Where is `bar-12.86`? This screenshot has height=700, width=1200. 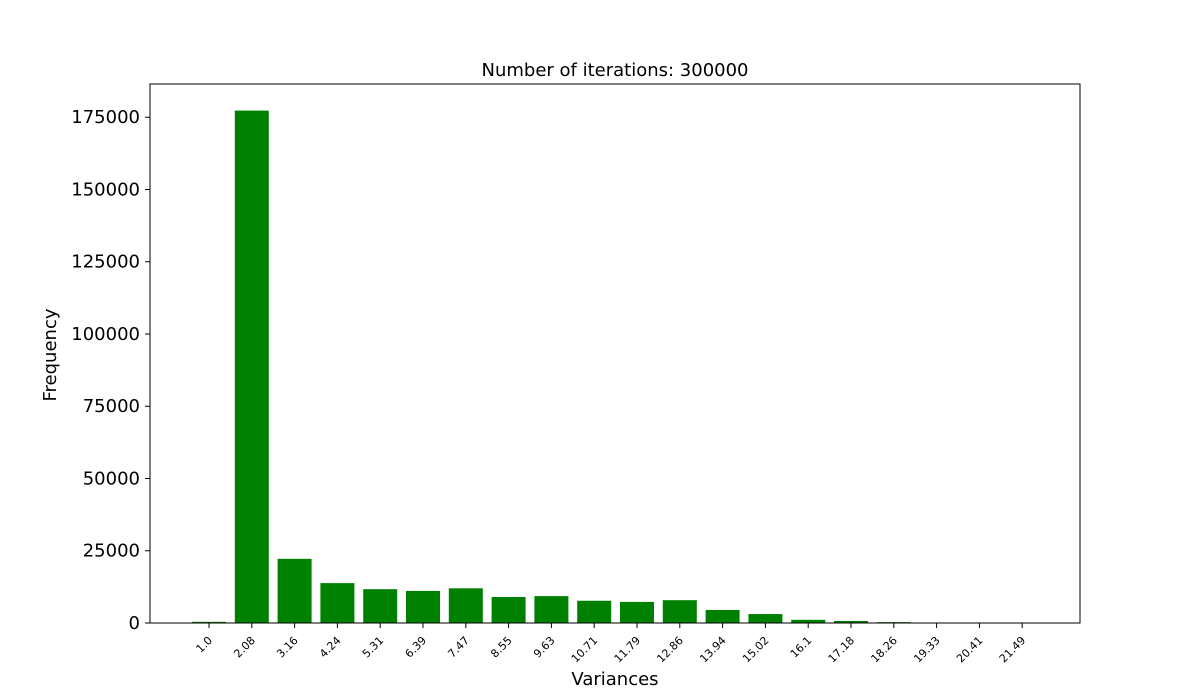 bar-12.86 is located at coordinates (679, 611).